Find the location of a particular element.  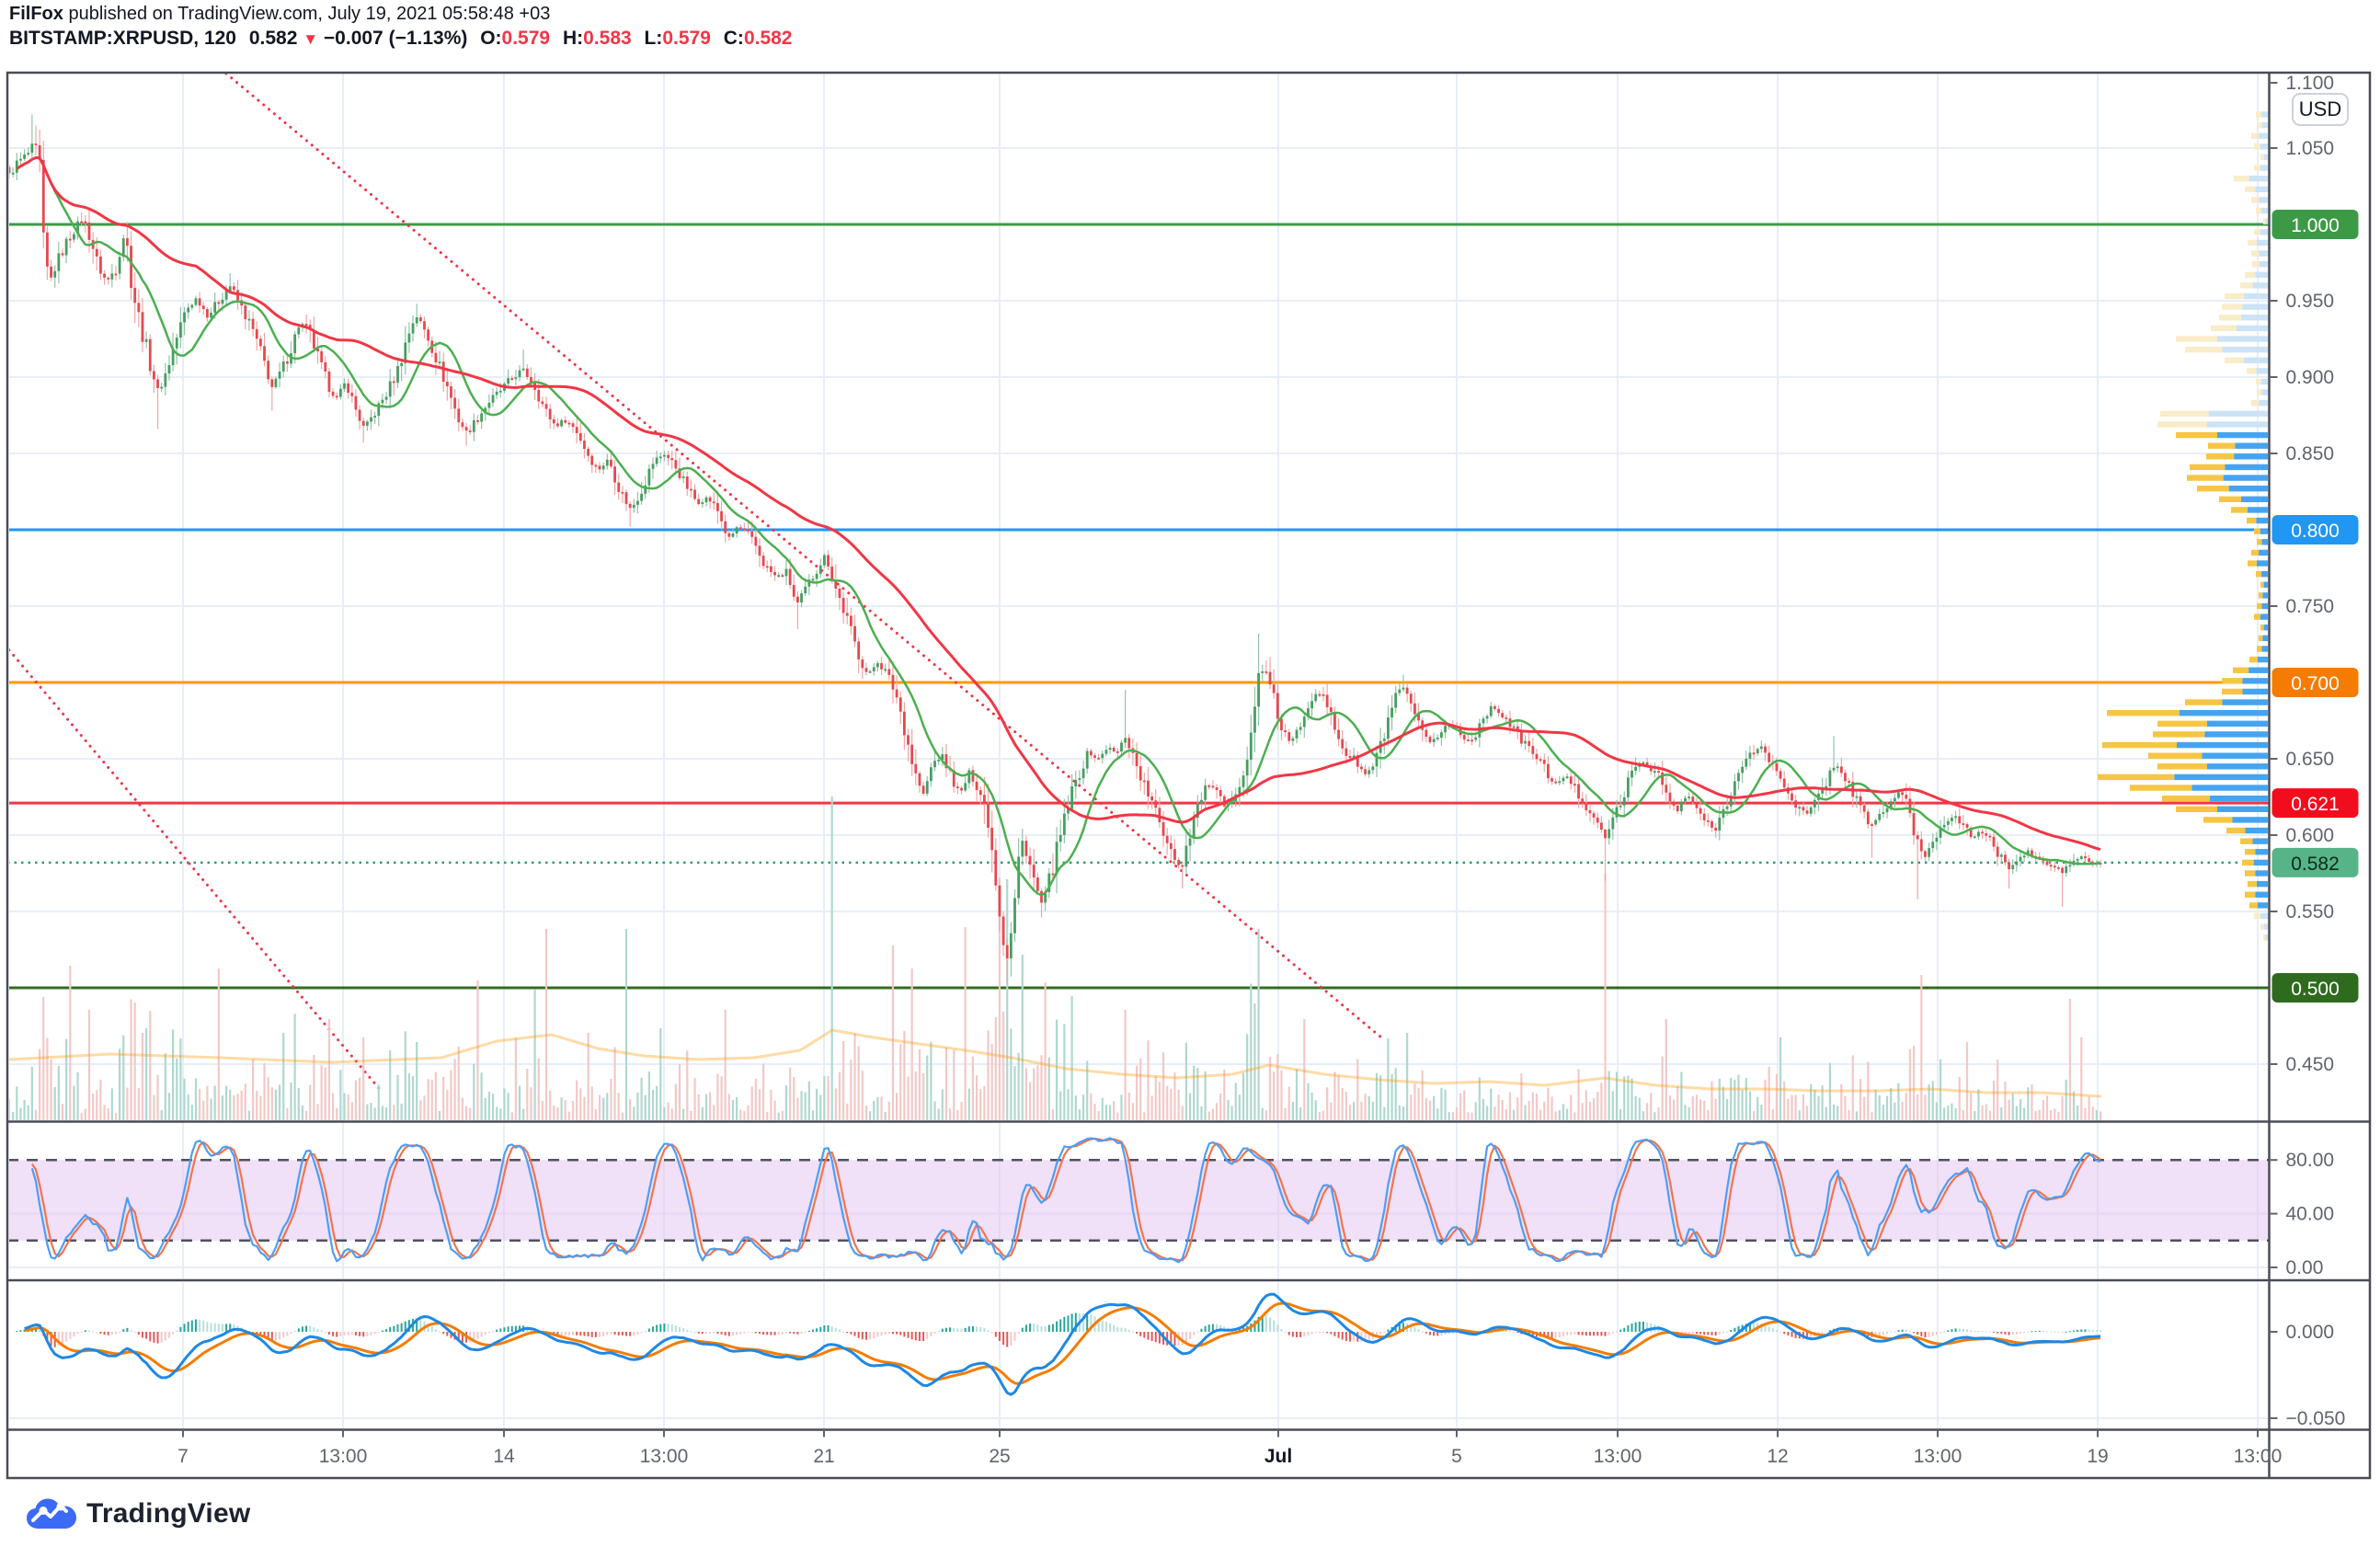

time-axis: 7 13:00 14 13:00 21 25 Jul 5 13:00 12 13:00 19 13:00 is located at coordinates (1229, 1448).